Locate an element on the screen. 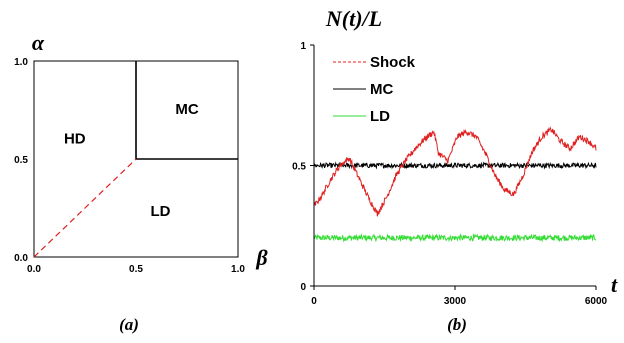  t-axis-label: t is located at coordinates (614, 284).